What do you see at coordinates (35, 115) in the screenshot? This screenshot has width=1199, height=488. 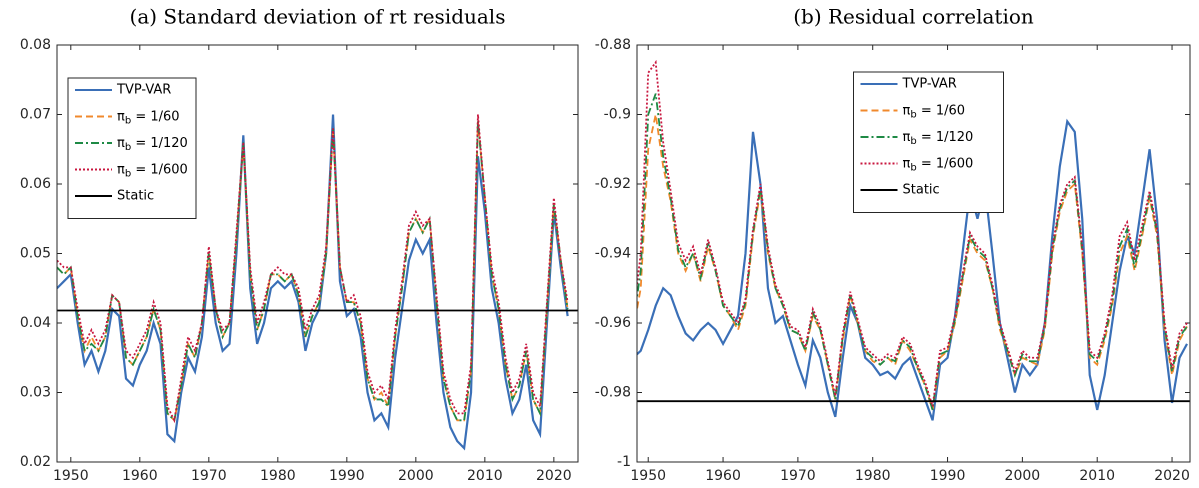 I see `y-tick-label: 0.07` at bounding box center [35, 115].